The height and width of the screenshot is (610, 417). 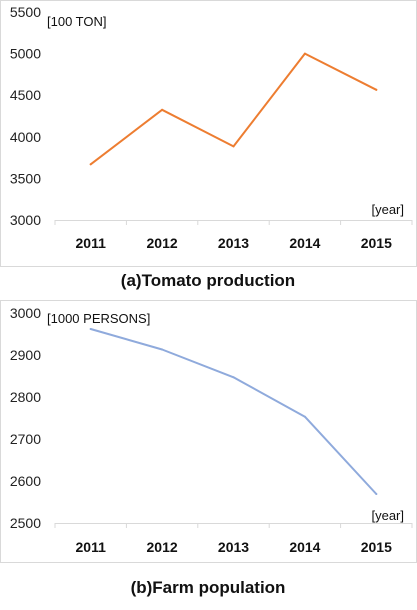 I want to click on tomato-y-tick-label: 3500, so click(x=25, y=178).